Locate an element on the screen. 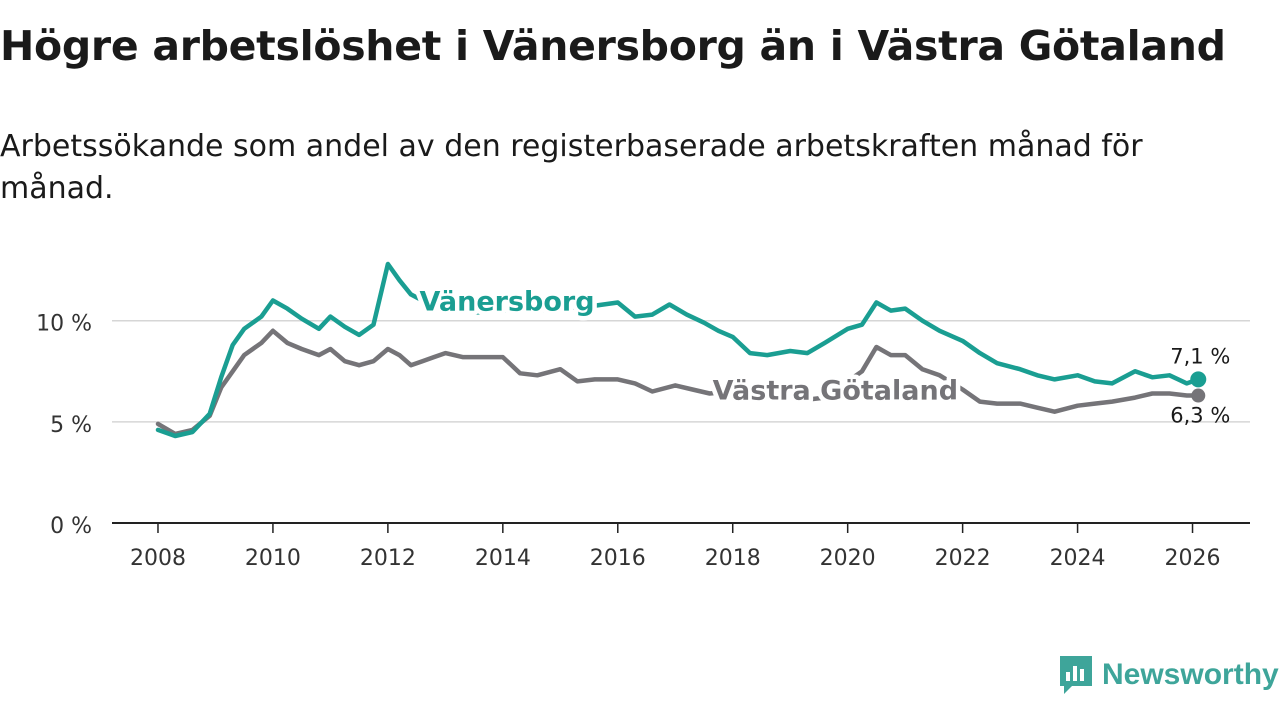 The width and height of the screenshot is (1280, 720). x-tick-label-2012: 2012 is located at coordinates (388, 558).